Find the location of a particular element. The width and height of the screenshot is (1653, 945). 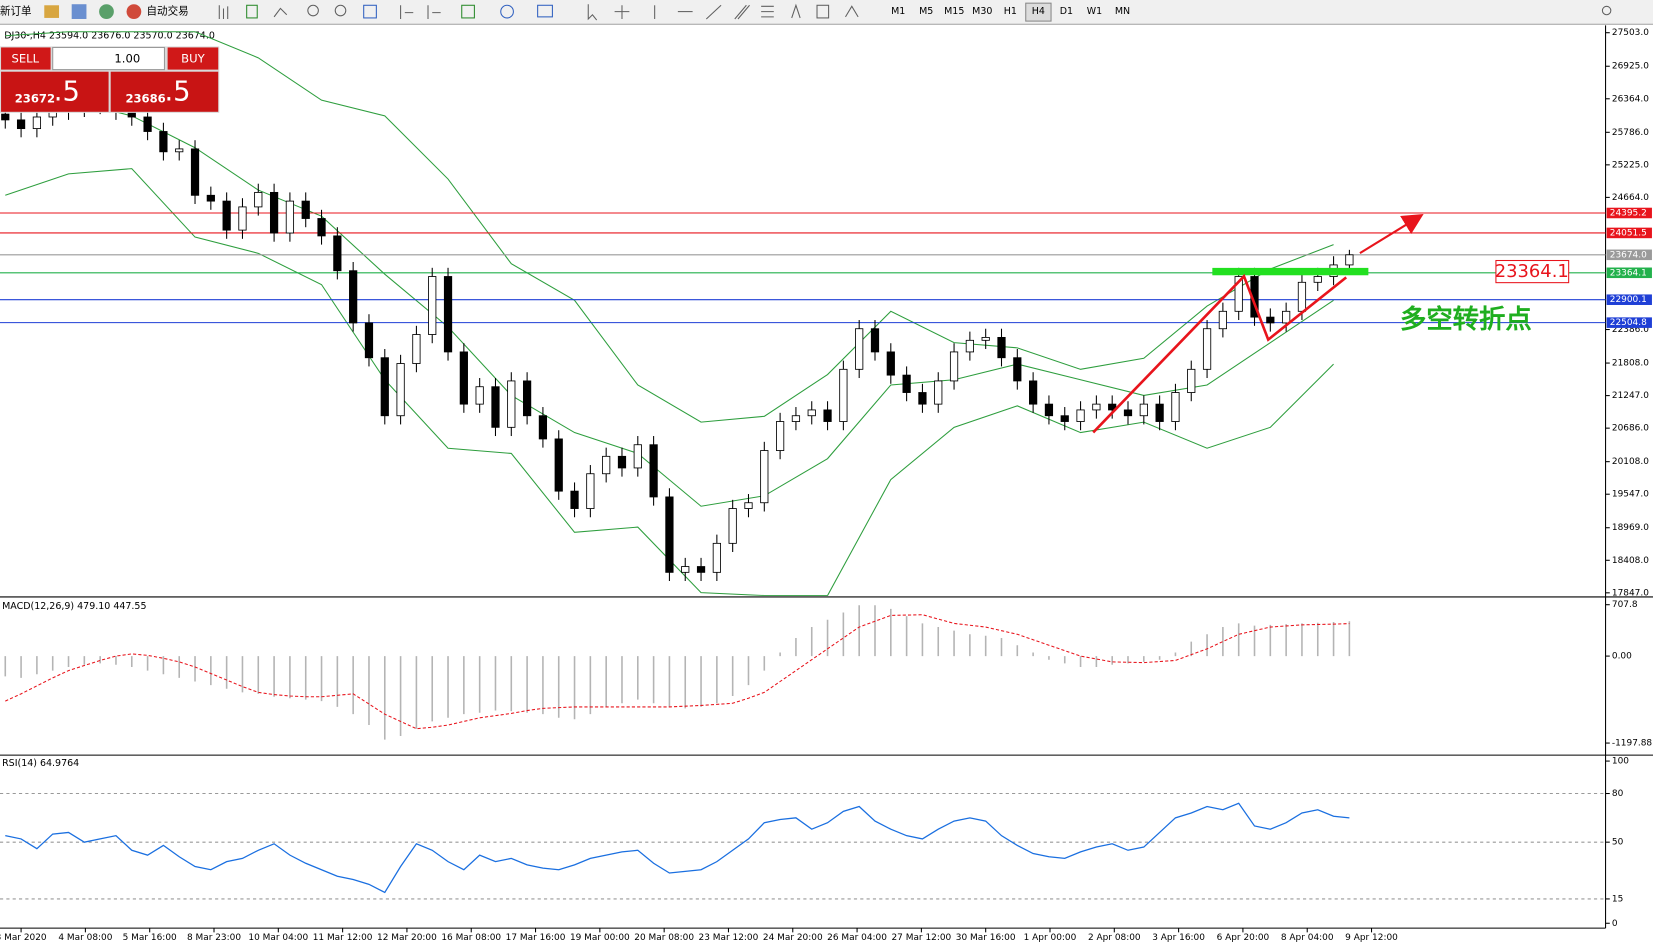

macd-panel is located at coordinates (677, 672).